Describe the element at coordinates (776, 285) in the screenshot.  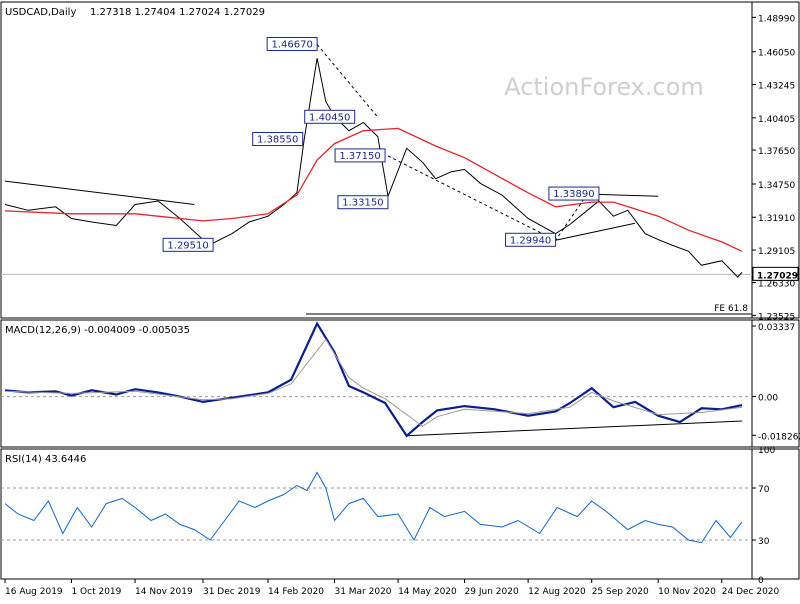
I see `y-tick-label: 1.26330` at that location.